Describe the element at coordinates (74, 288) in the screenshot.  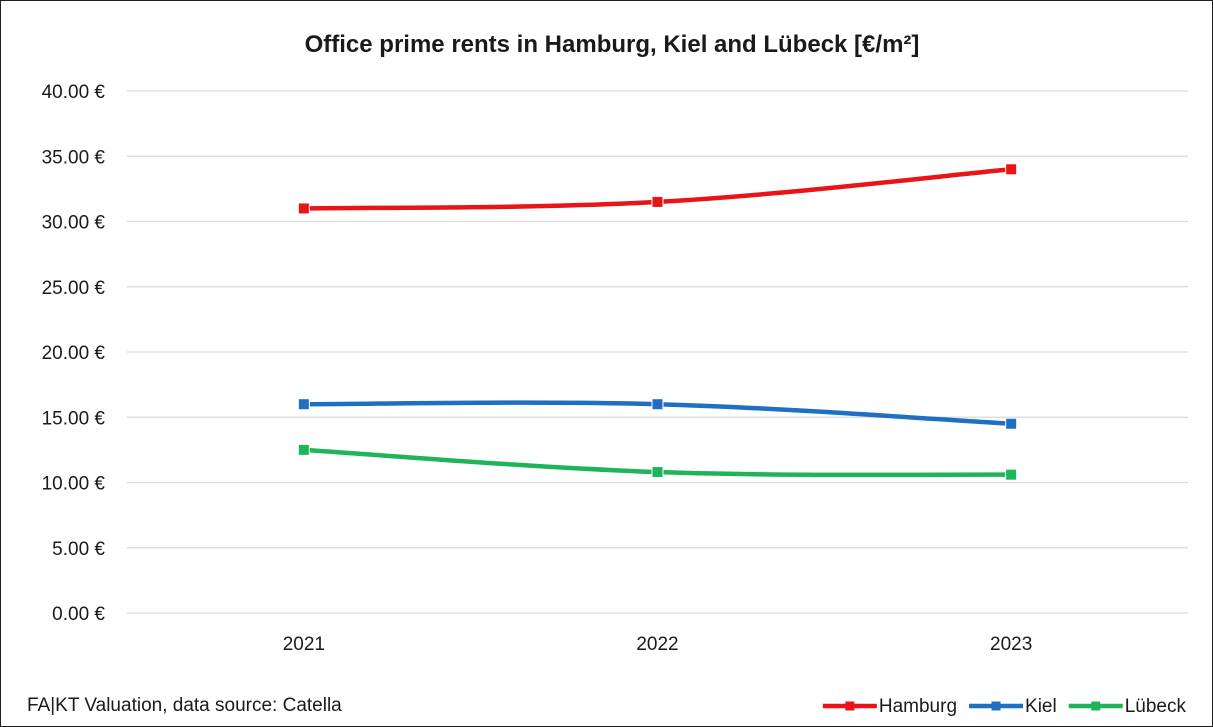
I see `y-tick-label: 25.00 €` at that location.